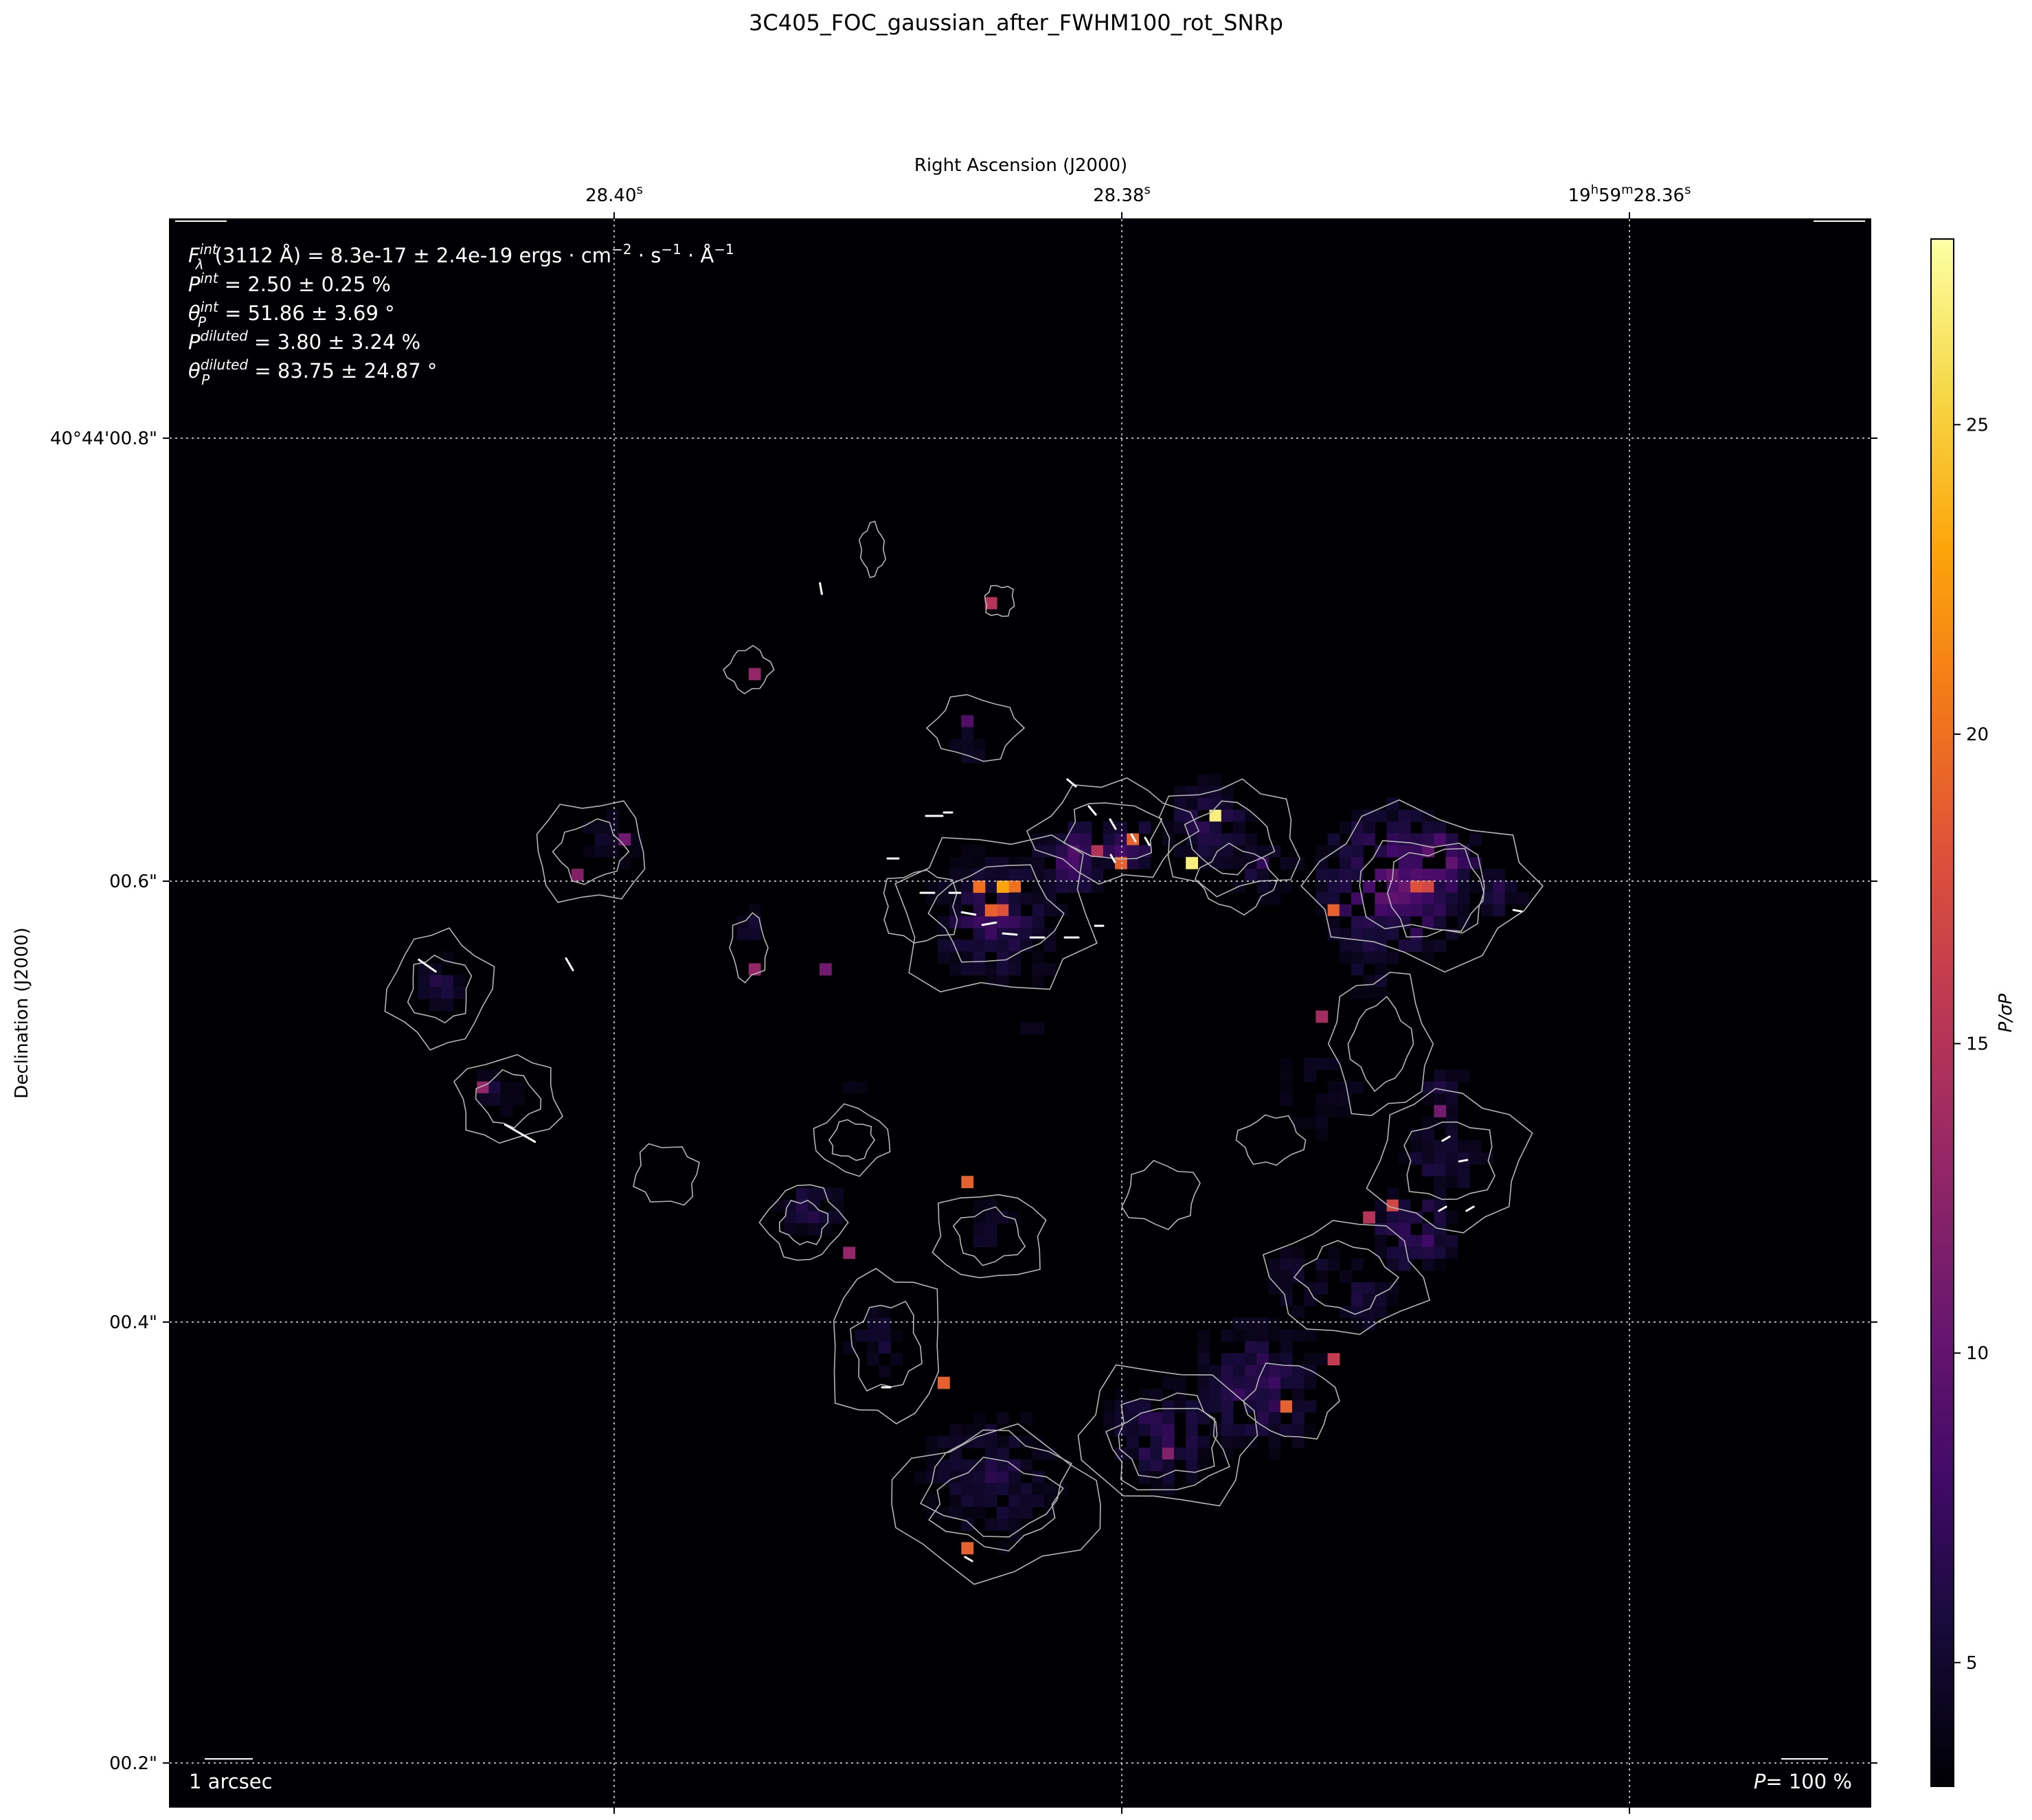 This screenshot has width=2032, height=1820. What do you see at coordinates (1122, 194) in the screenshot?
I see `x-tick-label-2: 28.38s` at bounding box center [1122, 194].